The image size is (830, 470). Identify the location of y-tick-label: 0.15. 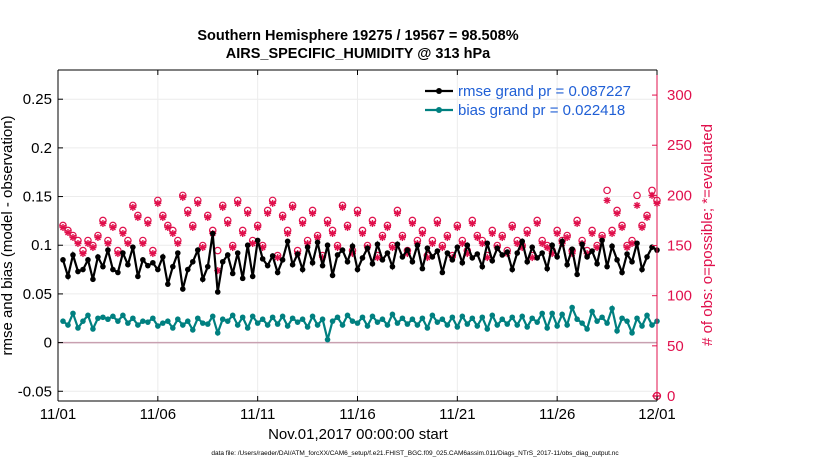
(37, 197).